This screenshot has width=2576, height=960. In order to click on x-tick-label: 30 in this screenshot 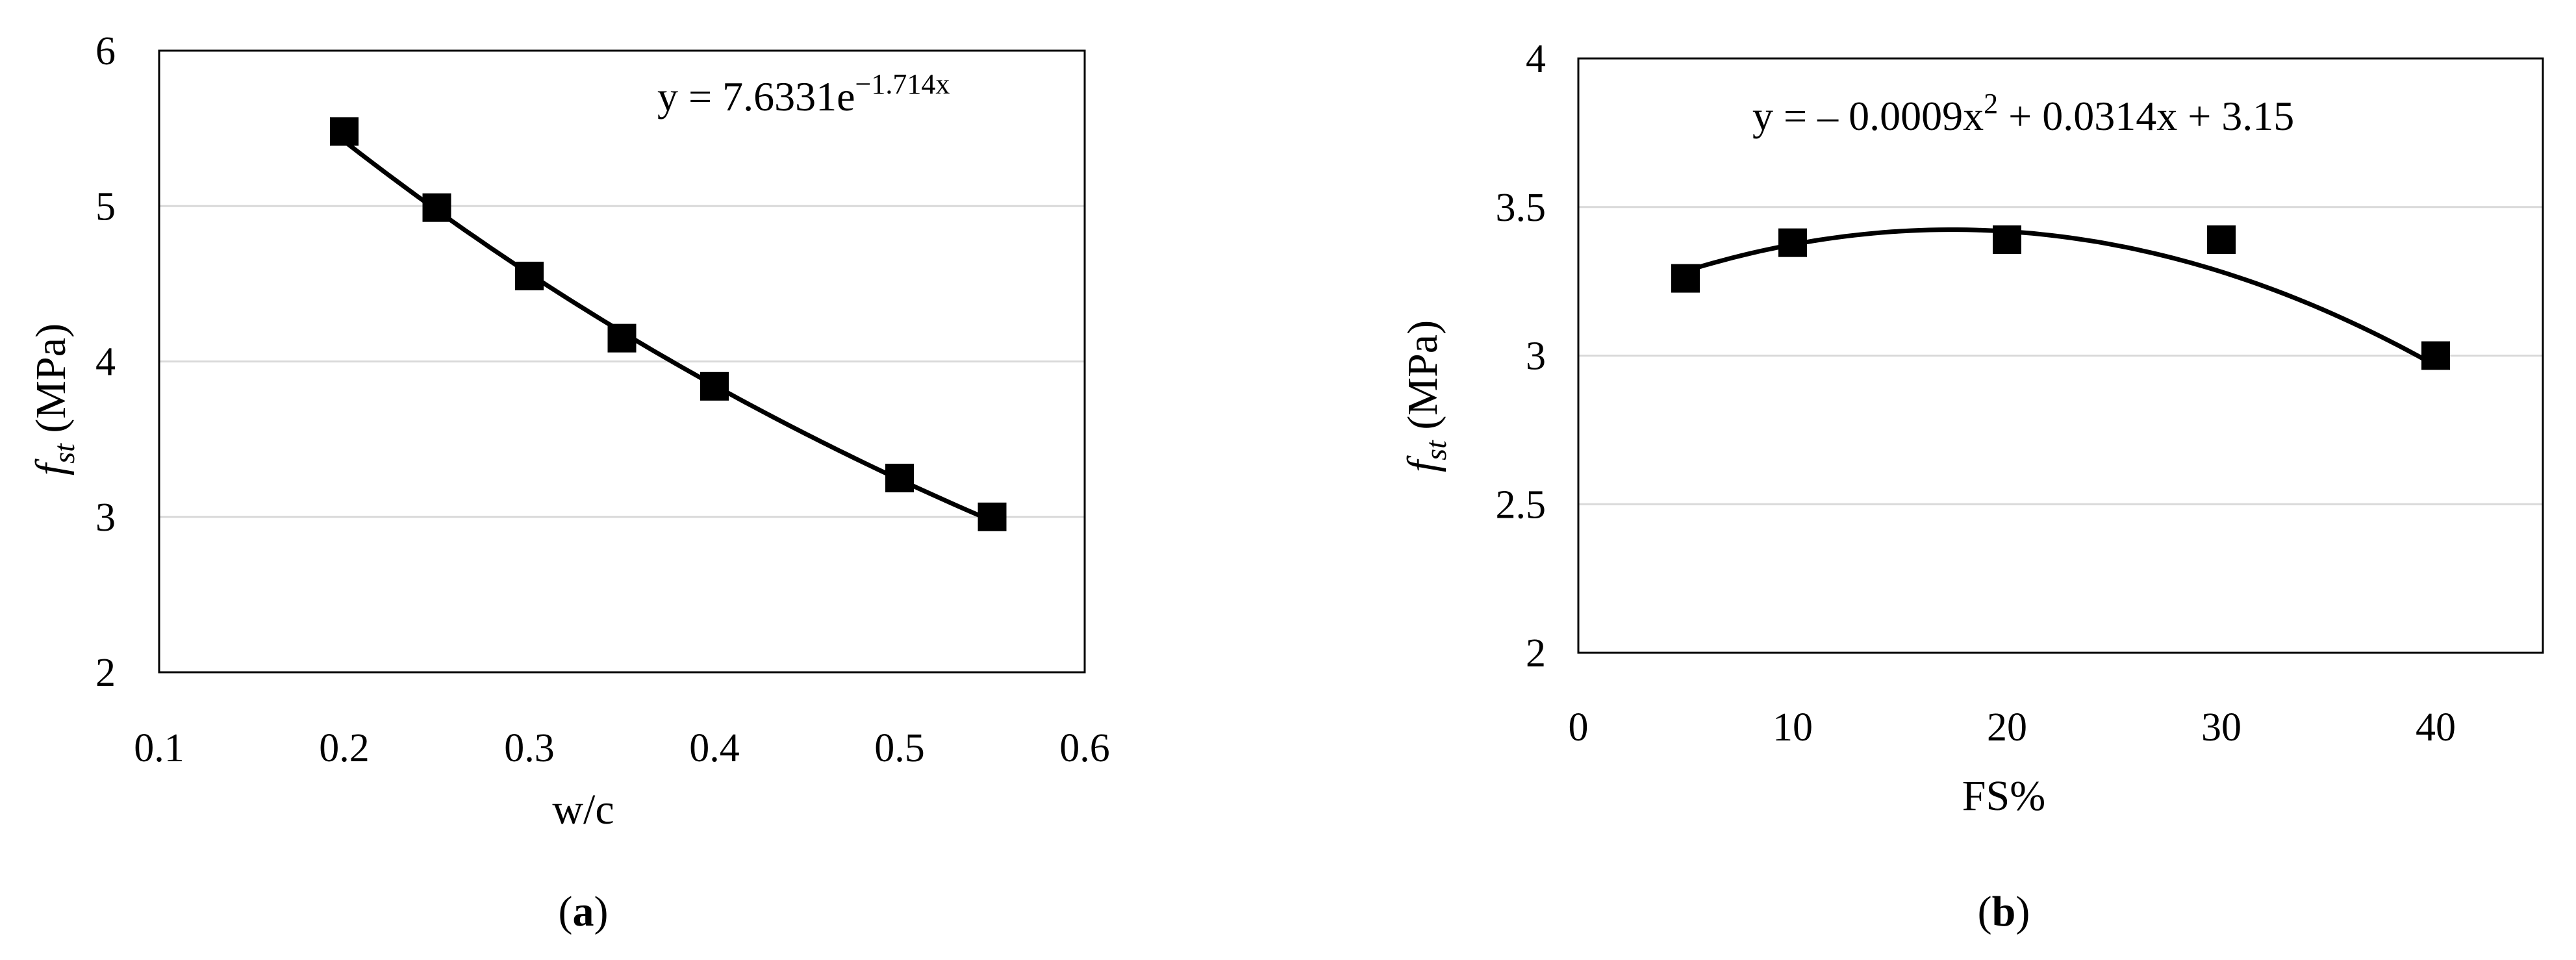, I will do `click(2221, 727)`.